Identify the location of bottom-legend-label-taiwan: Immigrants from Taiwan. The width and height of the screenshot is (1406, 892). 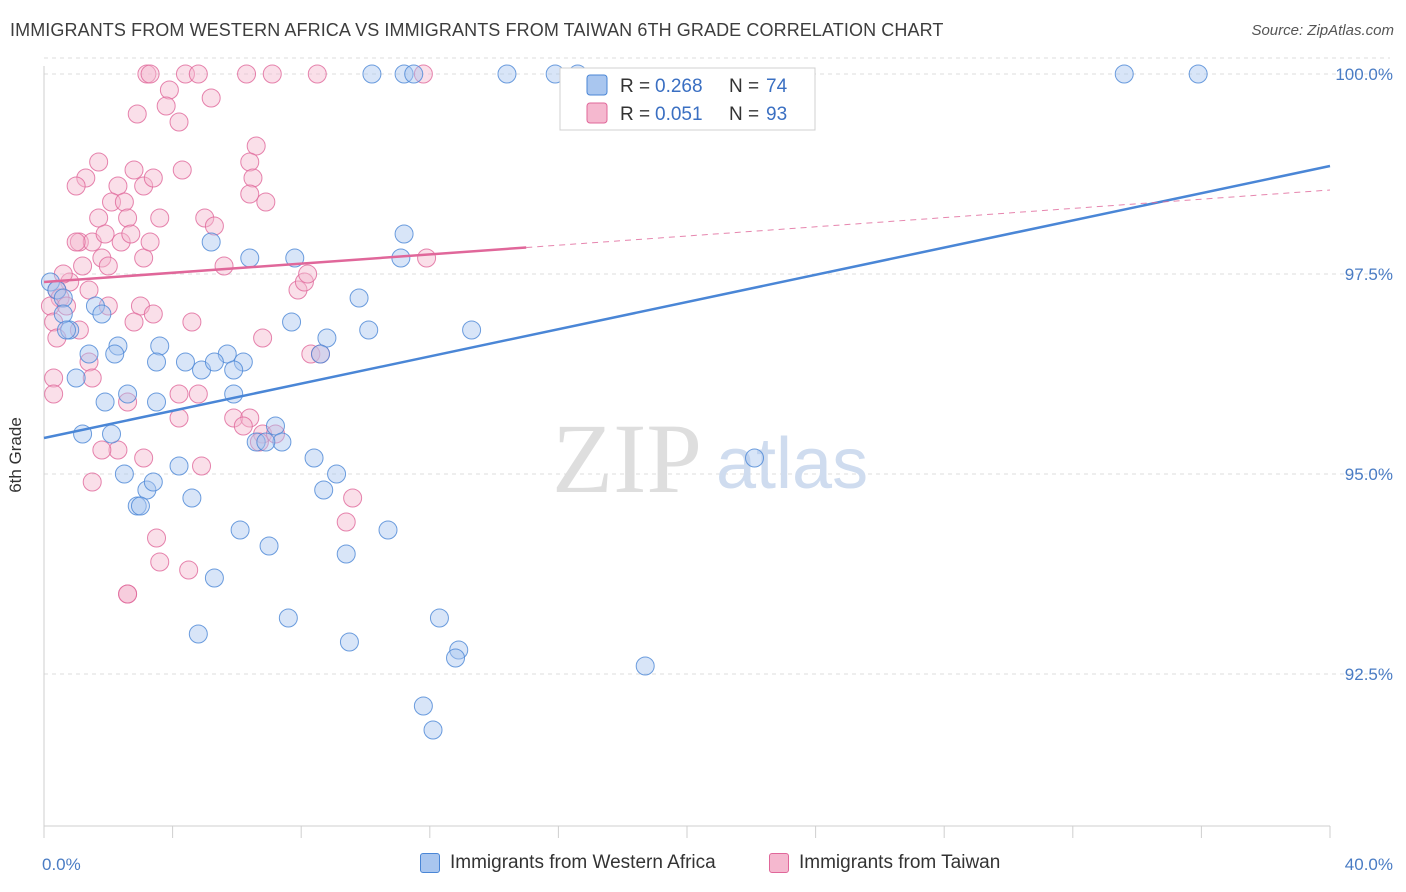
(900, 862).